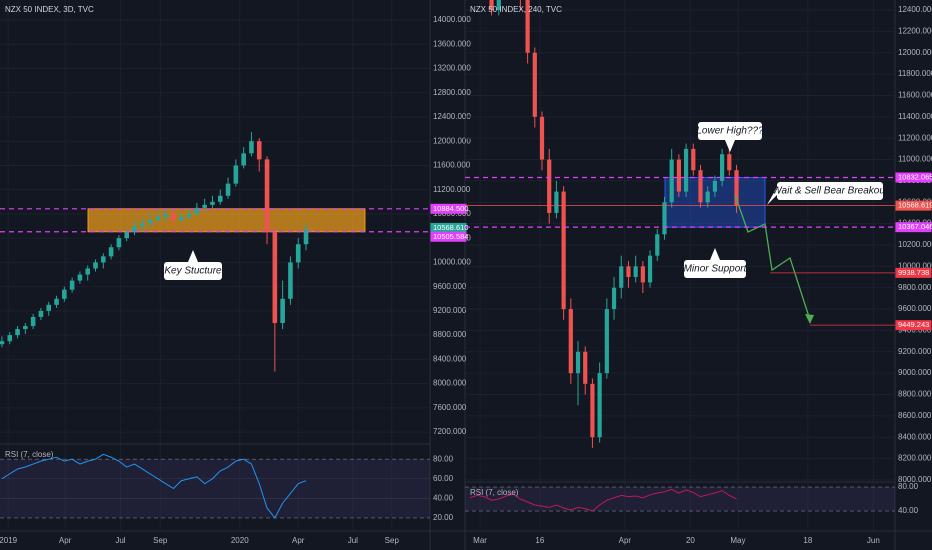 The image size is (932, 550). What do you see at coordinates (443, 478) in the screenshot?
I see `rsi-tick-label: 60.00` at bounding box center [443, 478].